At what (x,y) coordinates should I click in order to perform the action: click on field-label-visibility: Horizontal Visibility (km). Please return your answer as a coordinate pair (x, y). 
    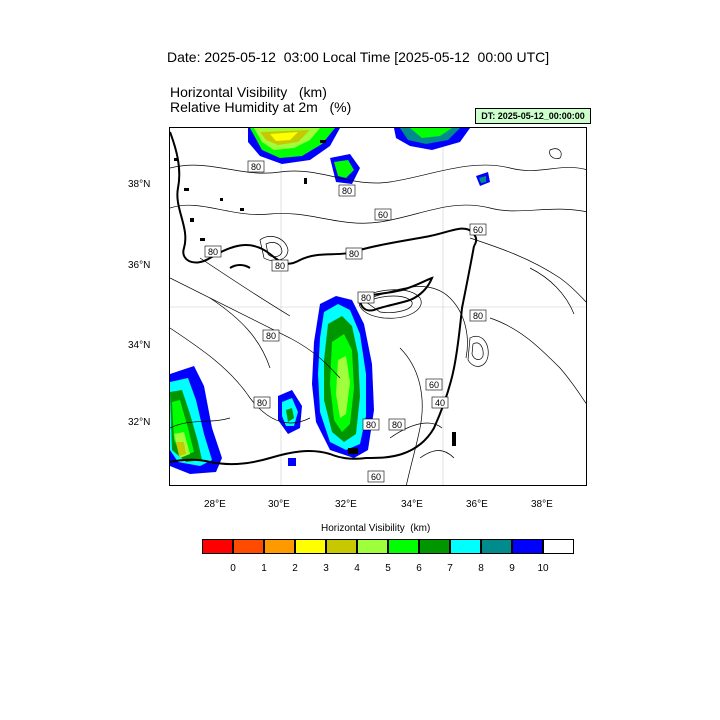
    Looking at the image, I should click on (248, 92).